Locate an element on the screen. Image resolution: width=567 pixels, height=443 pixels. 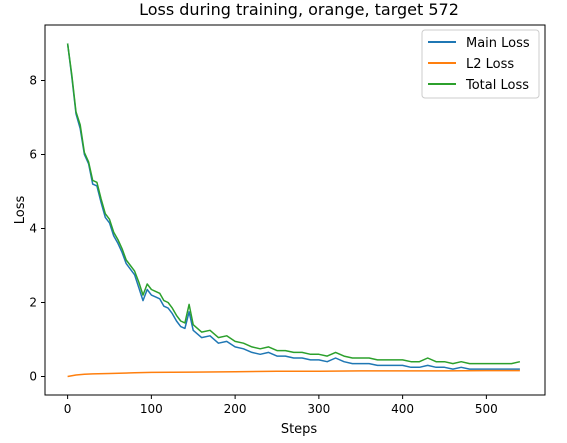
y-tick-label: 4 is located at coordinates (33, 229).